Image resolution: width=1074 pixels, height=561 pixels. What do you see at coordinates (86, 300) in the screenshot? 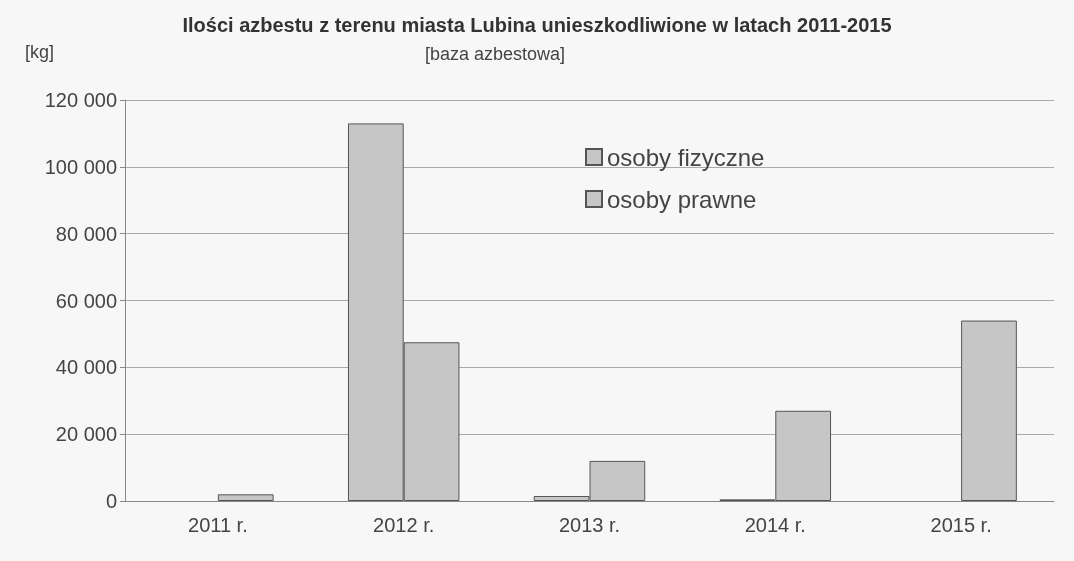
I see `y-tick-label: 60 000` at bounding box center [86, 300].